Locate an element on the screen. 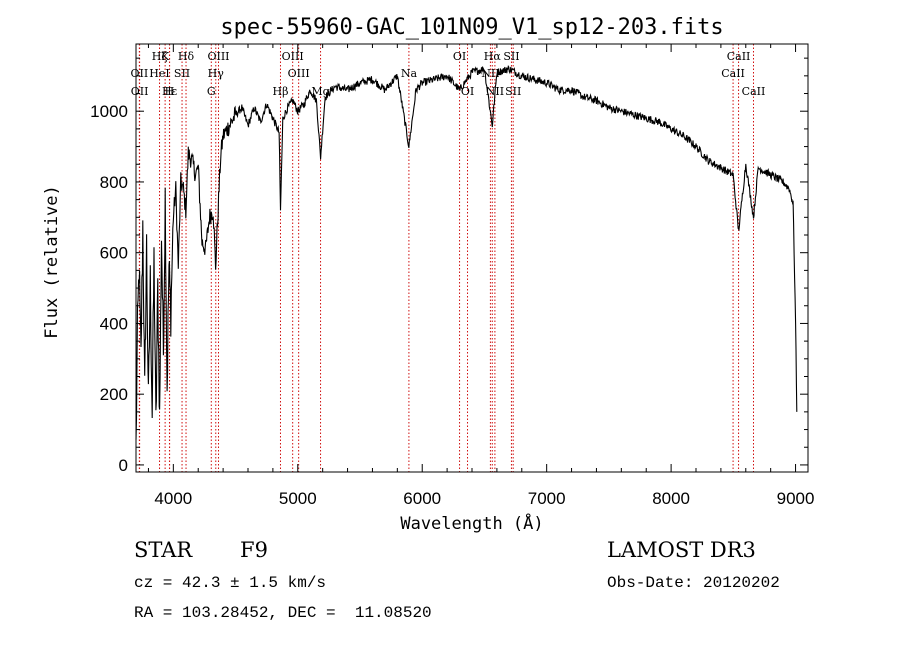 The image size is (900, 649). redshift-text: cz = 42.3 ± 1.5 km/s is located at coordinates (230, 583).